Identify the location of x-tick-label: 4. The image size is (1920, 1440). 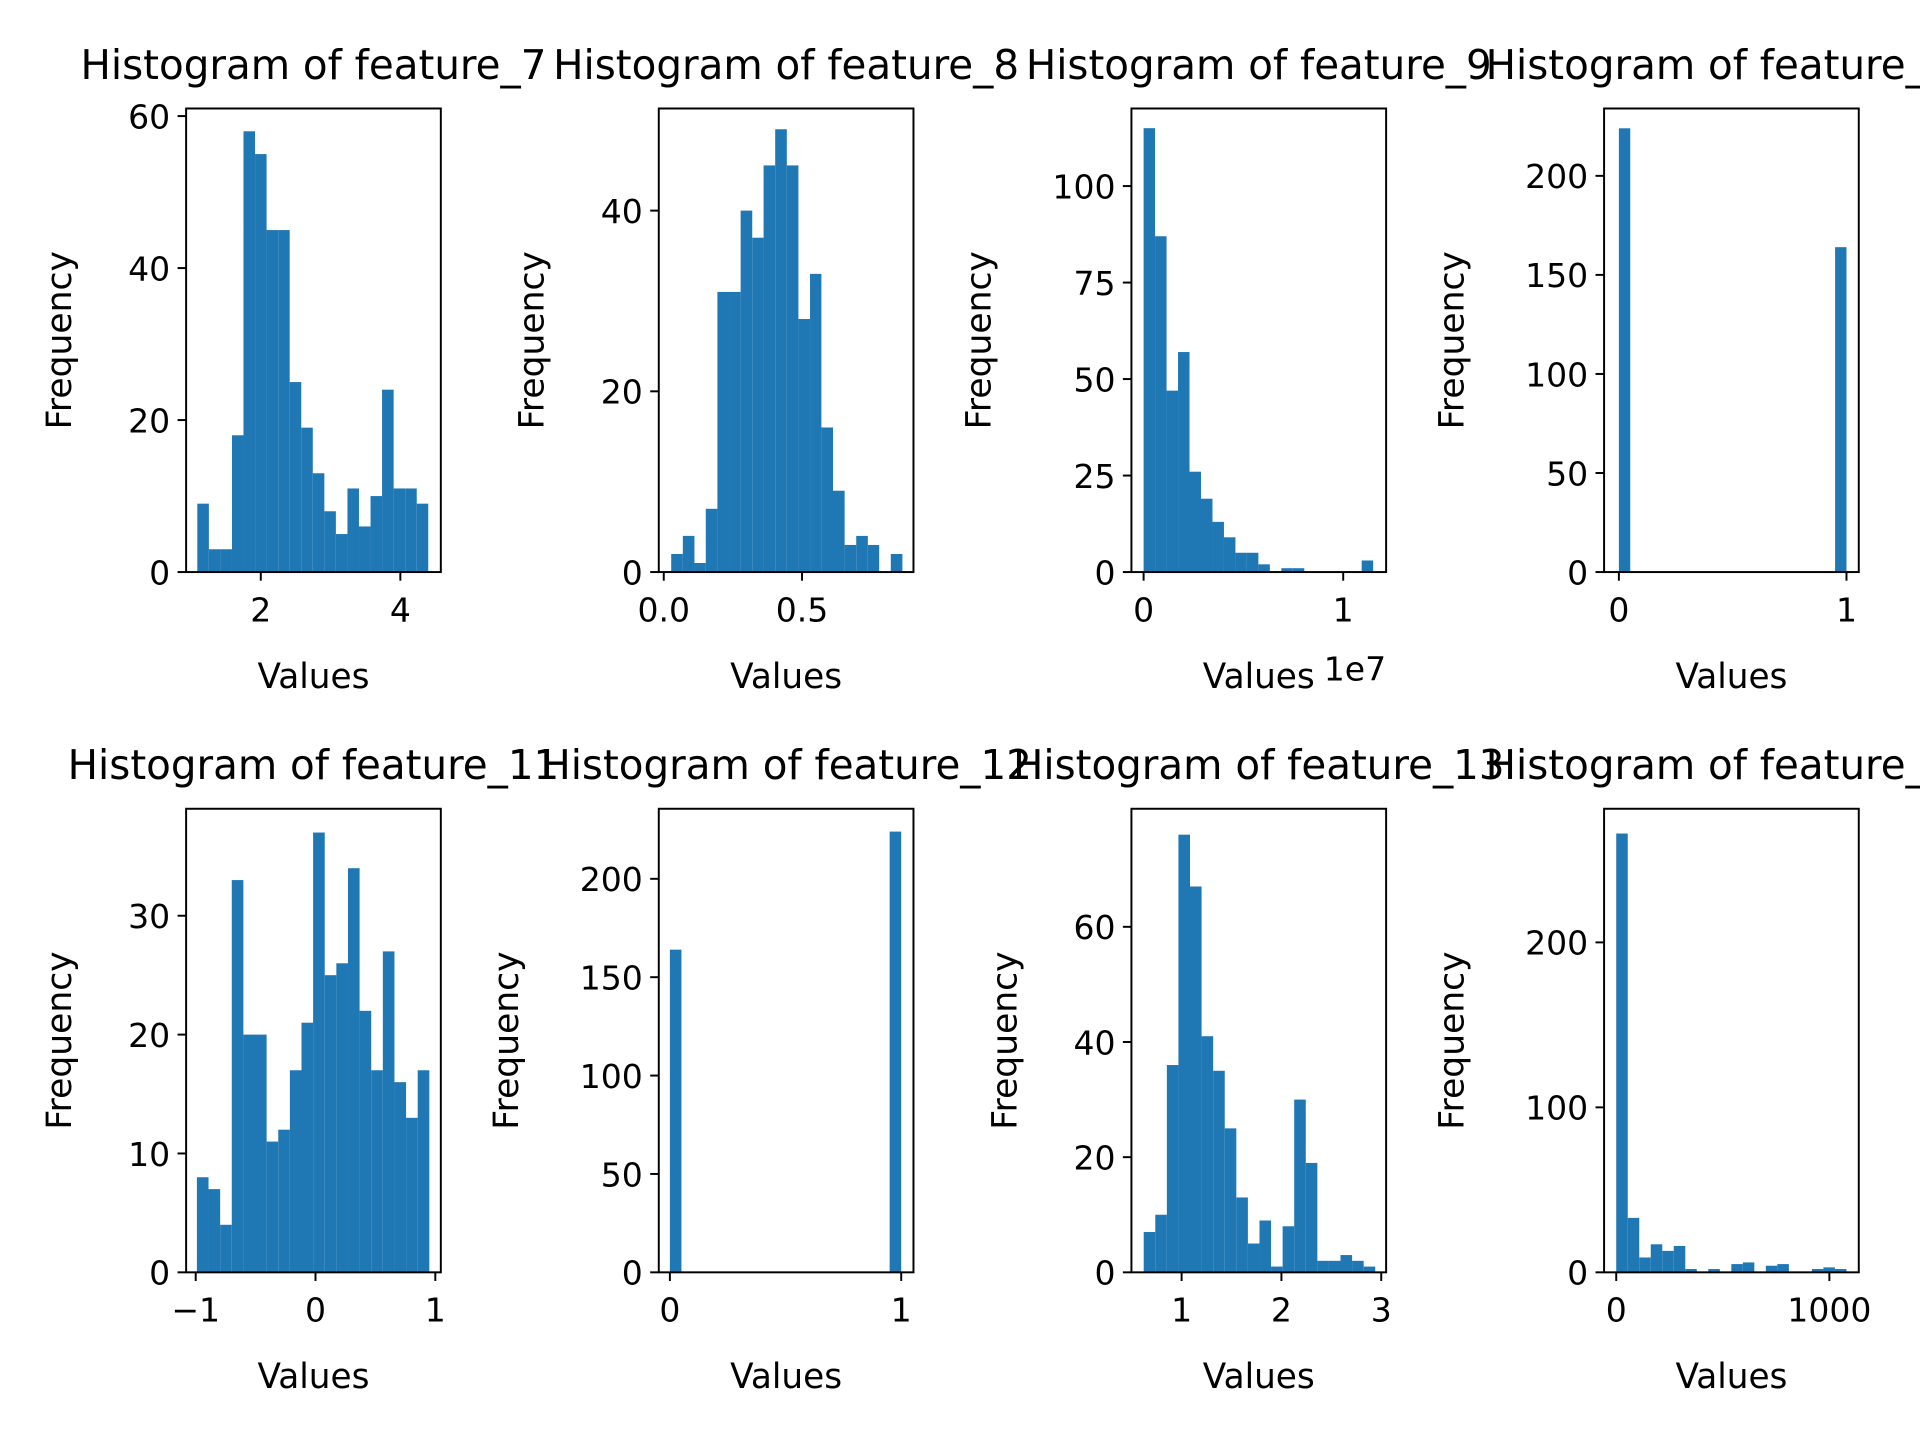
(400, 609).